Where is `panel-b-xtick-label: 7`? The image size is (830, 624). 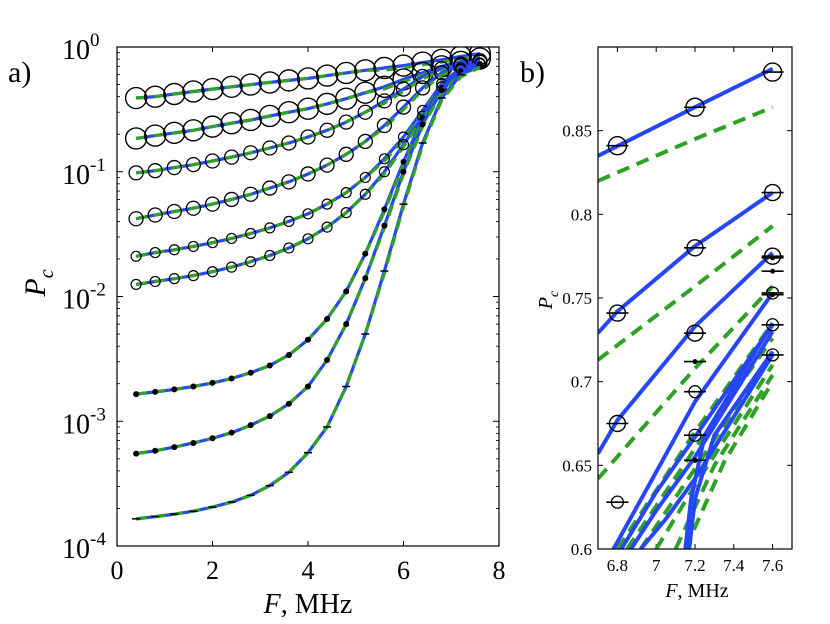
panel-b-xtick-label: 7 is located at coordinates (656, 565).